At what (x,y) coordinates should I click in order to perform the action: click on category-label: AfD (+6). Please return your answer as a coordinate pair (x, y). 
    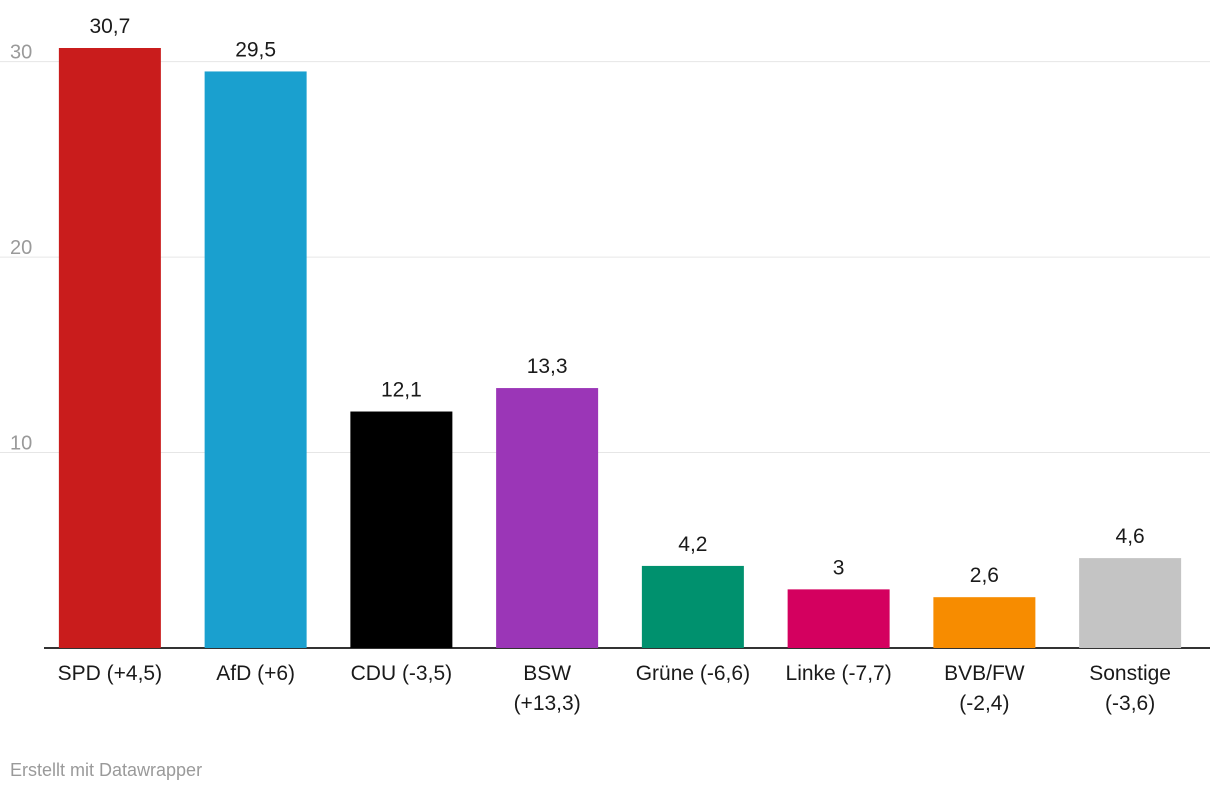
    Looking at the image, I should click on (255, 673).